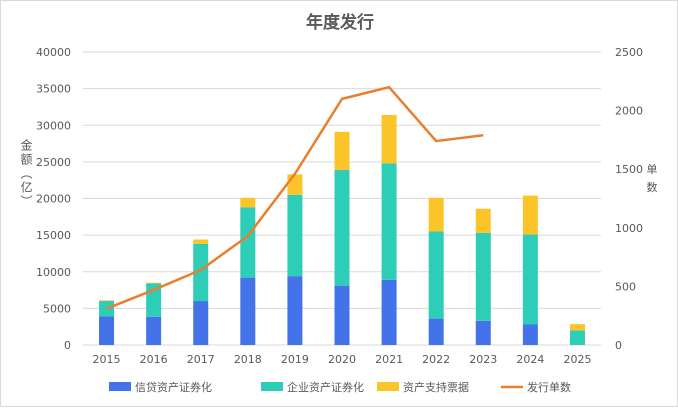  What do you see at coordinates (53, 272) in the screenshot?
I see `y-tick-label: 10000` at bounding box center [53, 272].